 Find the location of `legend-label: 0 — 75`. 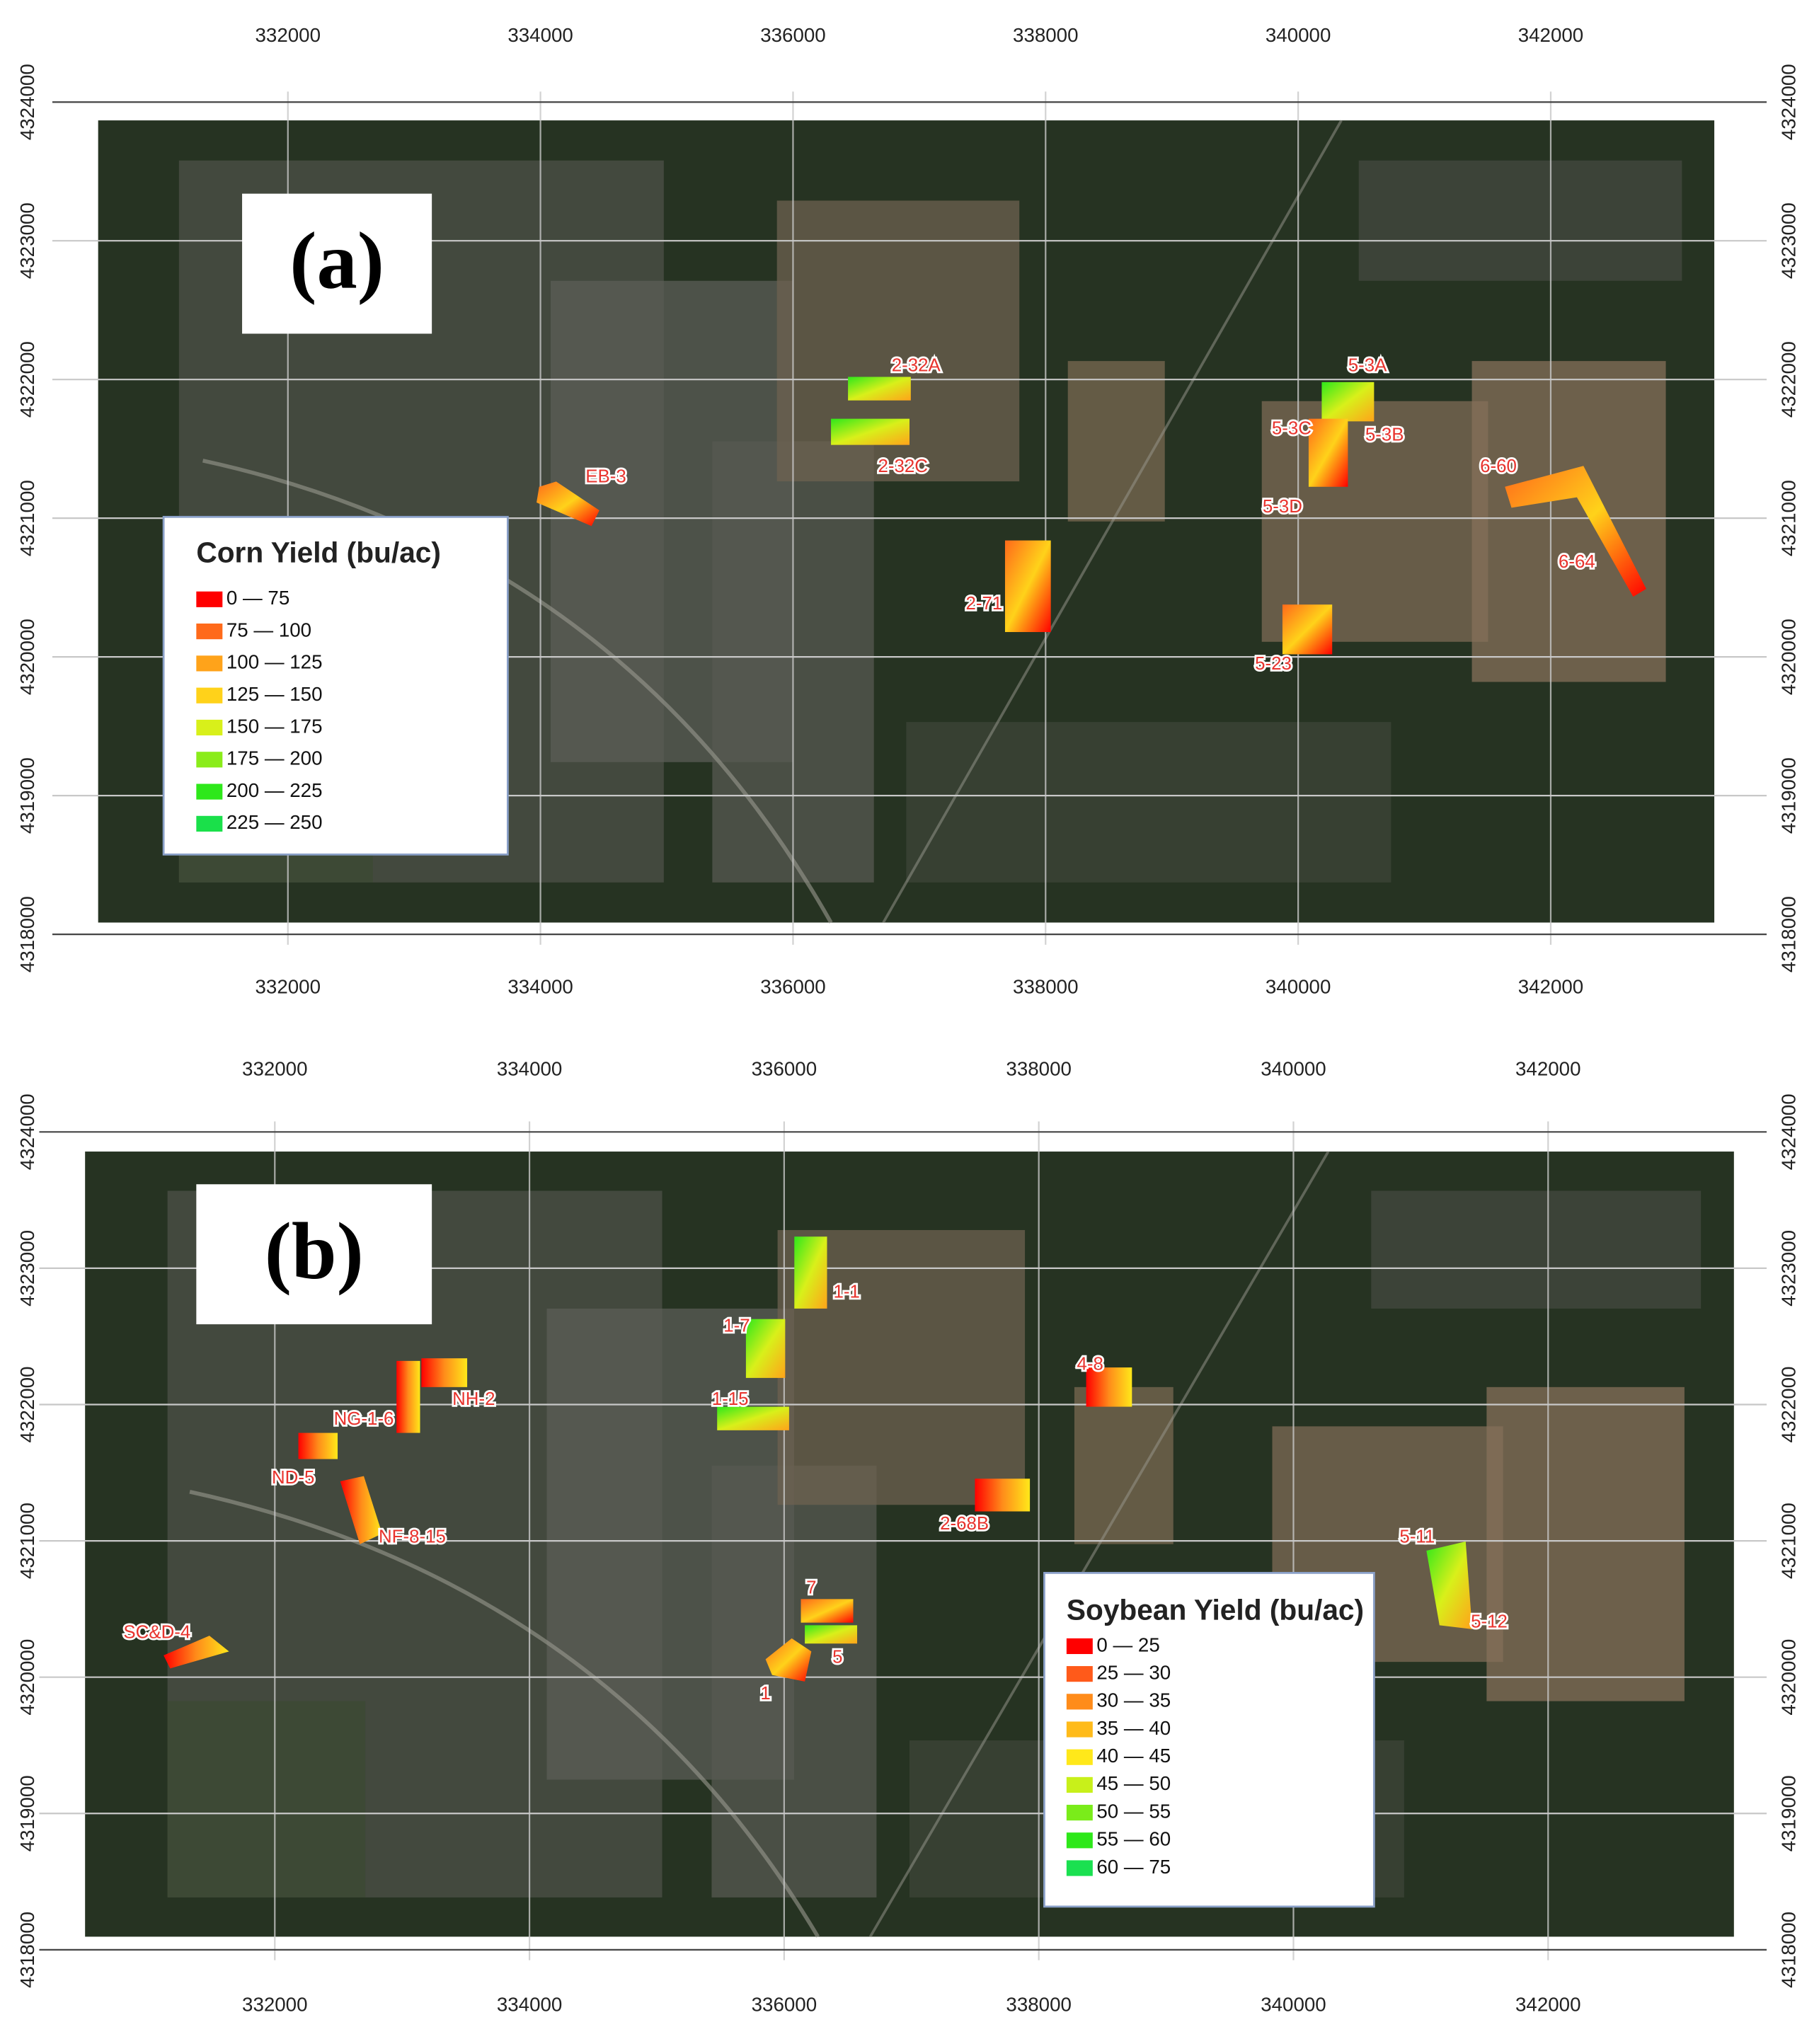

legend-label: 0 — 75 is located at coordinates (257, 598).